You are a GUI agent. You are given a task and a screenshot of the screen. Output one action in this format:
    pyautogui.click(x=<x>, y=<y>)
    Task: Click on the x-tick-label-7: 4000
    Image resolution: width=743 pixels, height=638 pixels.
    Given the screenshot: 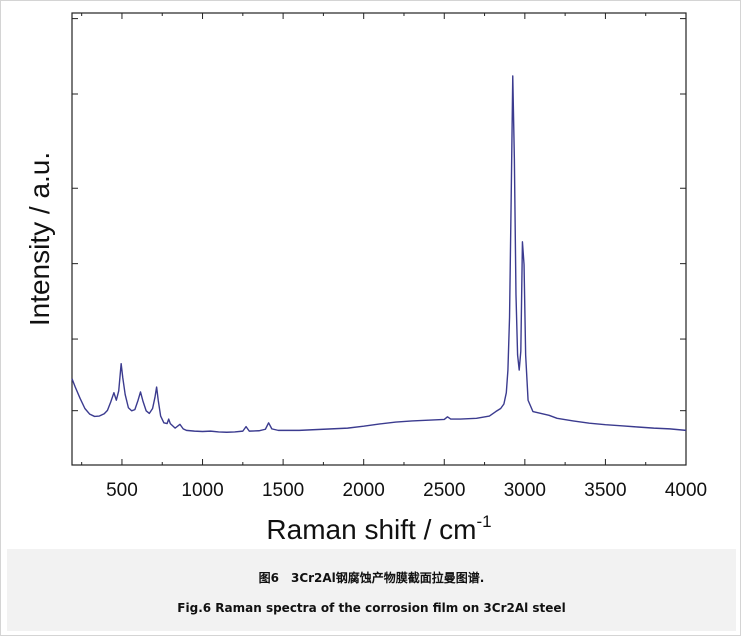 What is the action you would take?
    pyautogui.click(x=686, y=490)
    